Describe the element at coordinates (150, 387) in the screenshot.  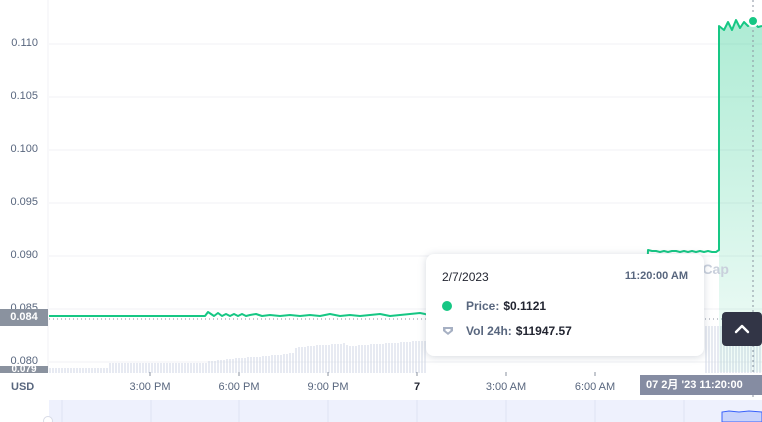
I see `x-tick-label: 3:00 PM` at that location.